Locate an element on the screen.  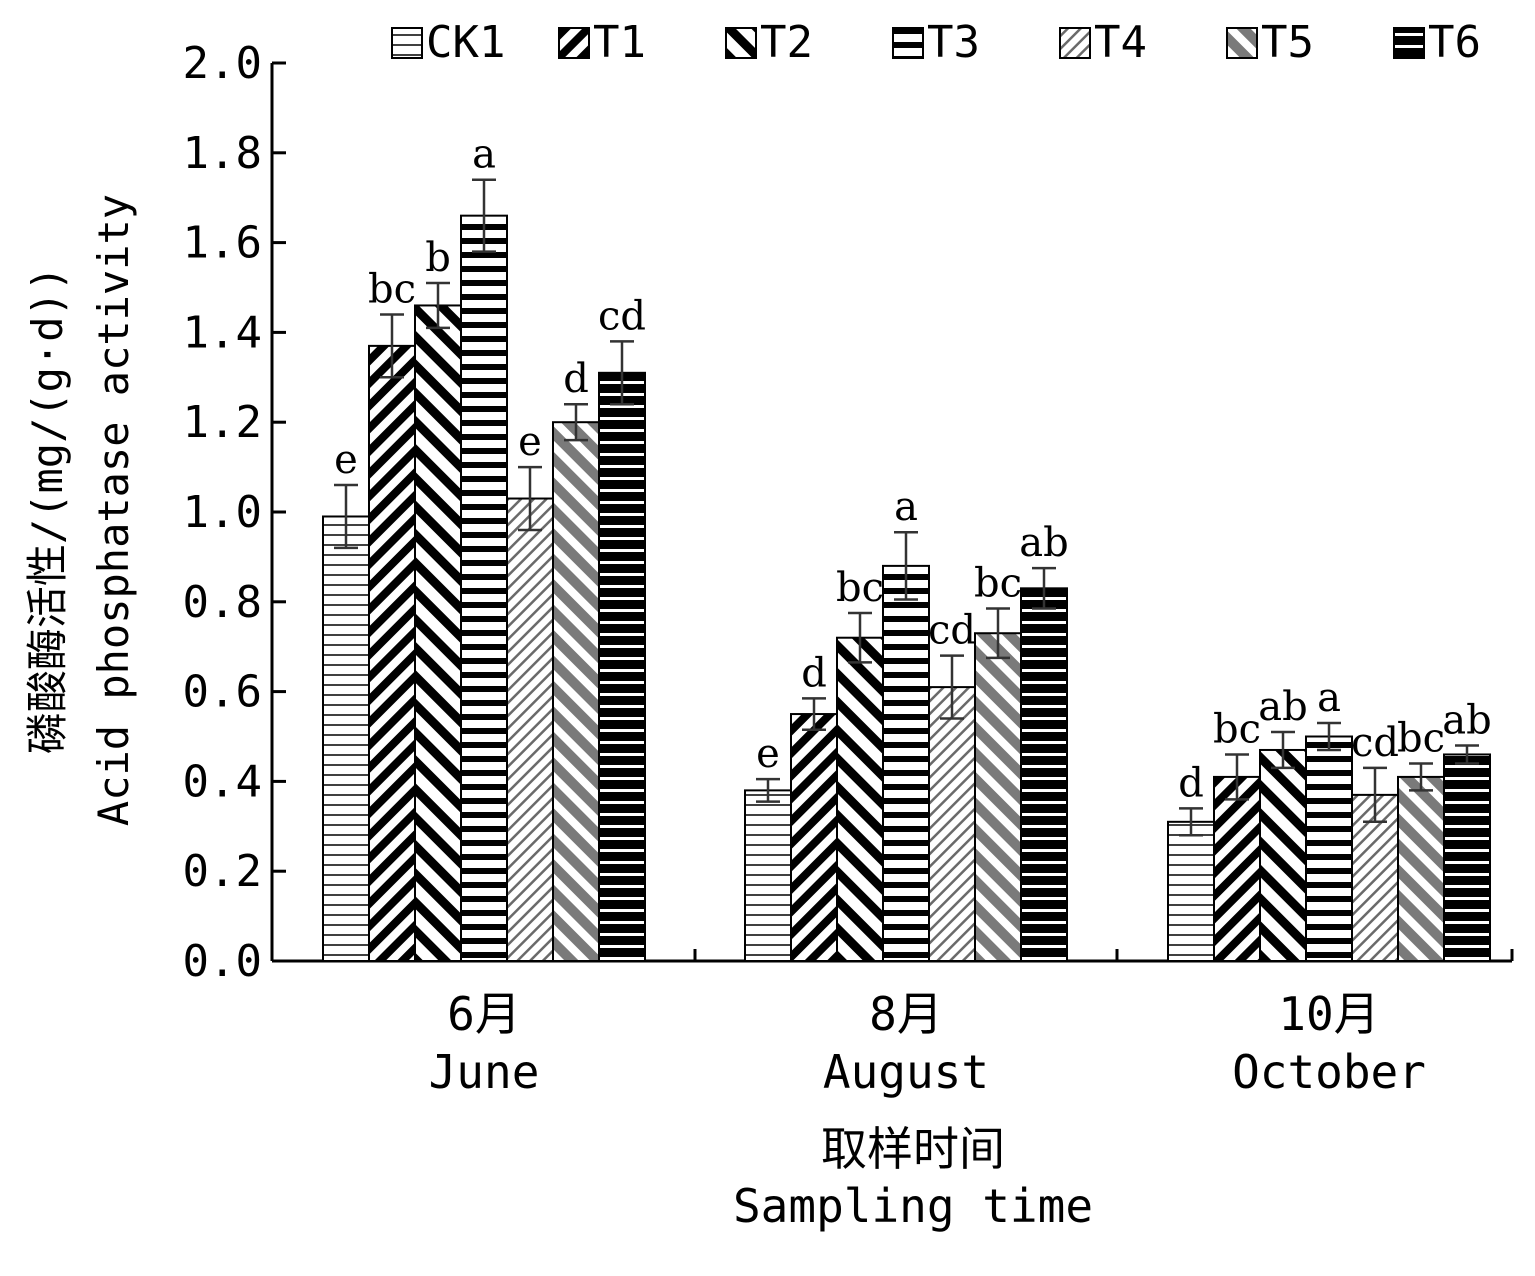
y-tick-label: 0.0 is located at coordinates (222, 961).